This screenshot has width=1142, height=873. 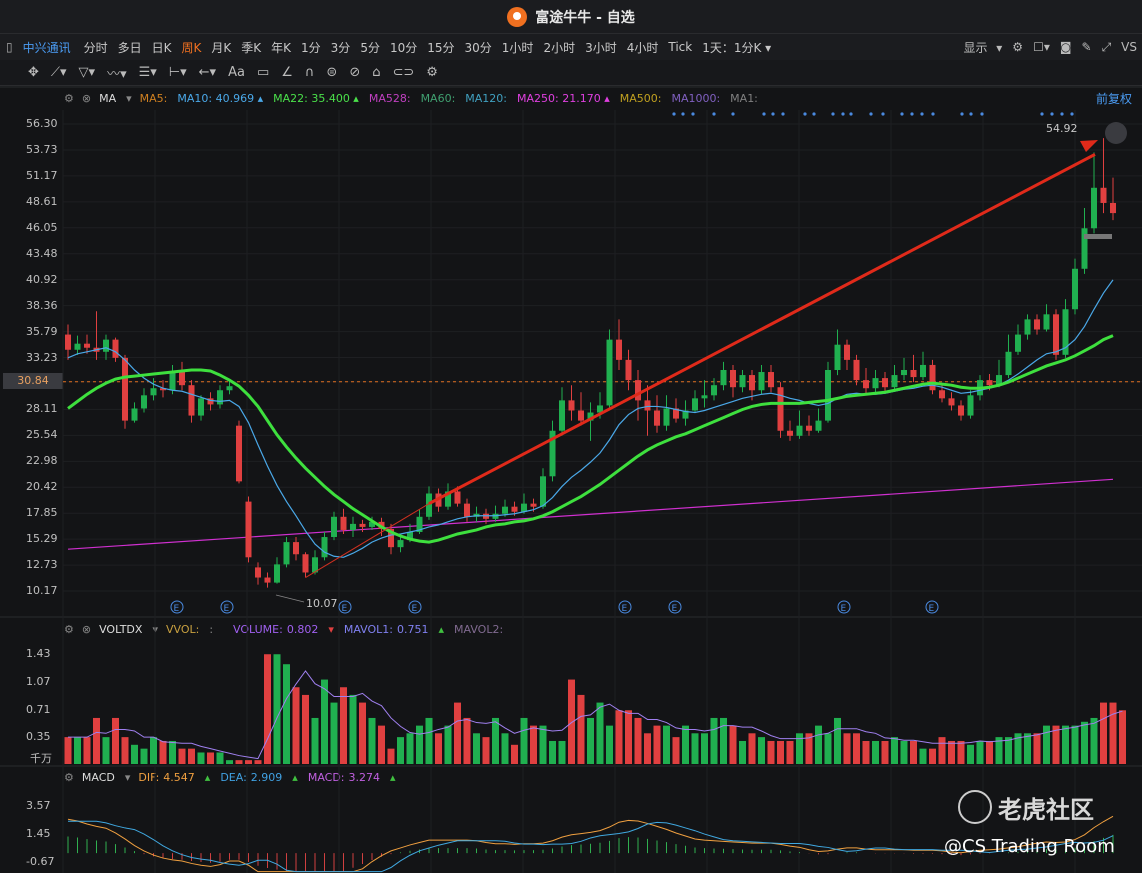 I want to click on high-price-label: 54.92, so click(x=1062, y=128).